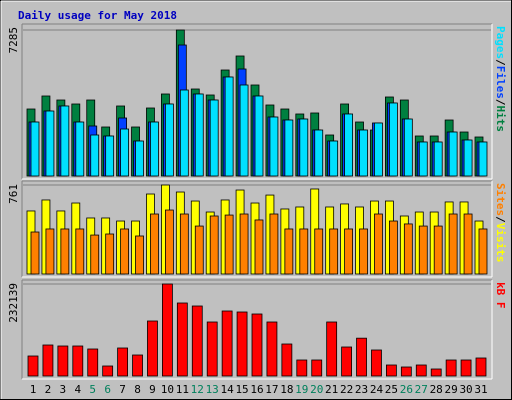 The width and height of the screenshot is (512, 400). Describe the element at coordinates (167, 389) in the screenshot. I see `x-tick-label: 10` at that location.